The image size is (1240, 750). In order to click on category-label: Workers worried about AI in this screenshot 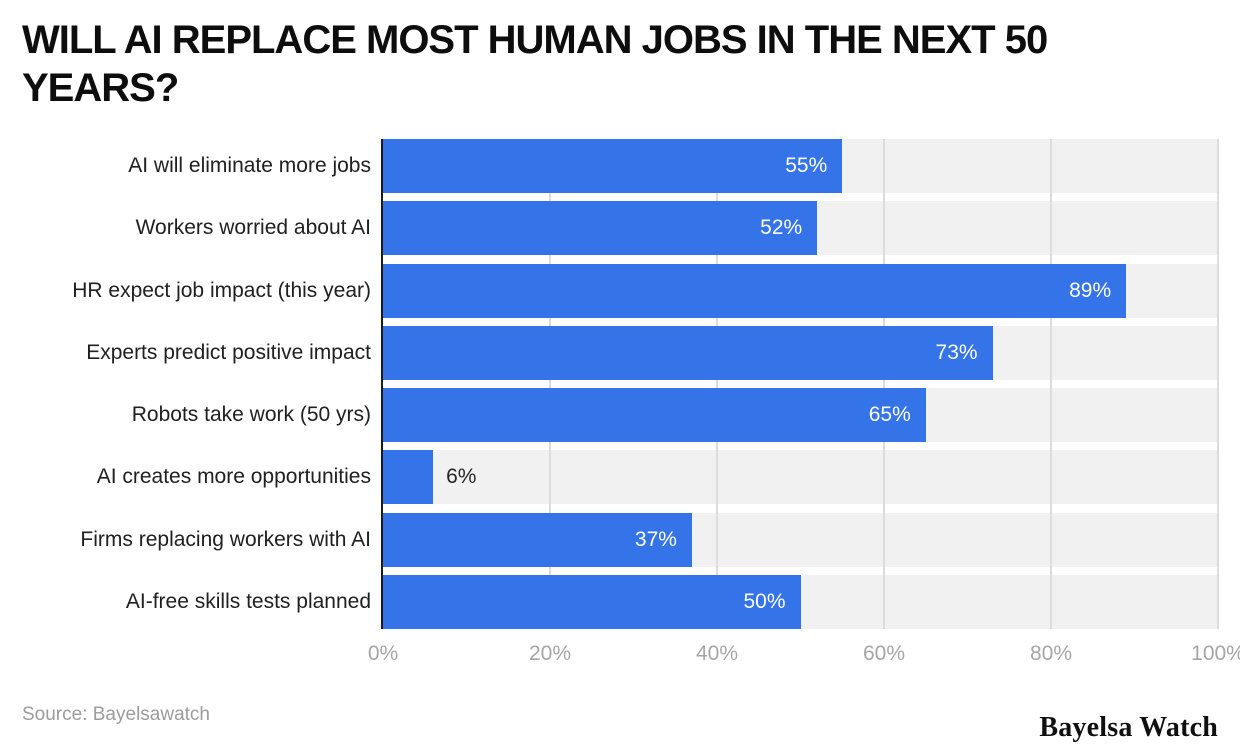, I will do `click(253, 228)`.